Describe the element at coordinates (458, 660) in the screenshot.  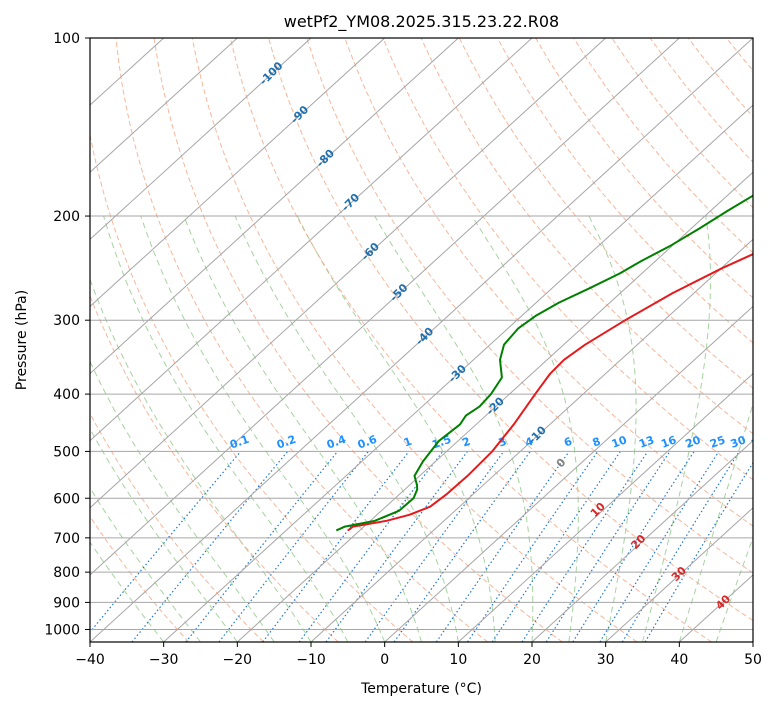
I see `x-tick-label: 10` at that location.